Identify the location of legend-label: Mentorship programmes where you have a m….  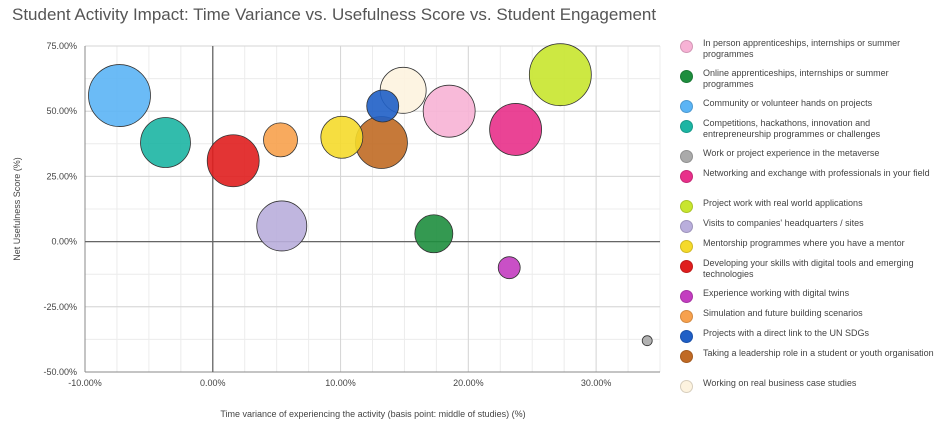
(804, 243).